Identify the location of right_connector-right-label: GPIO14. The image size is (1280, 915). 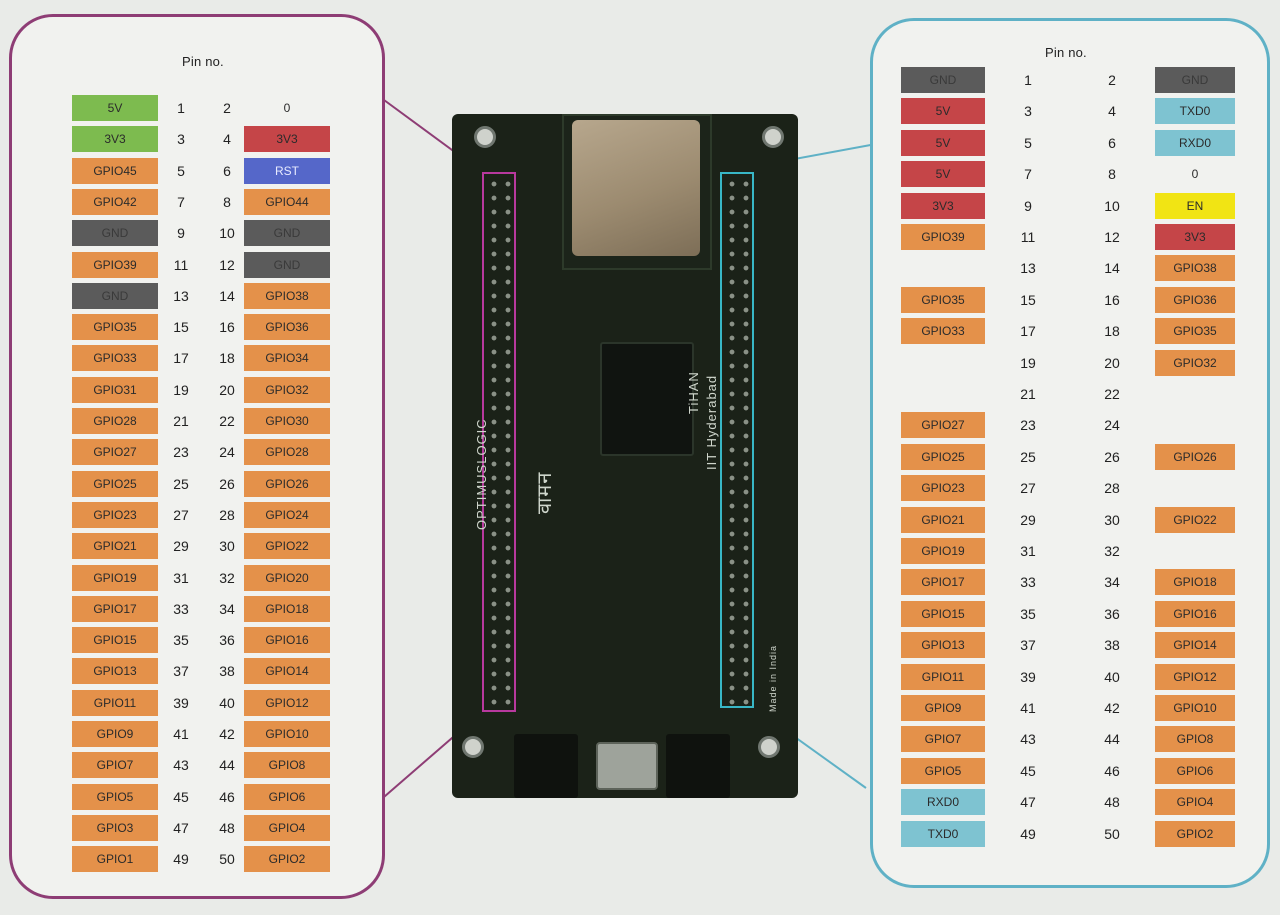
(1195, 645).